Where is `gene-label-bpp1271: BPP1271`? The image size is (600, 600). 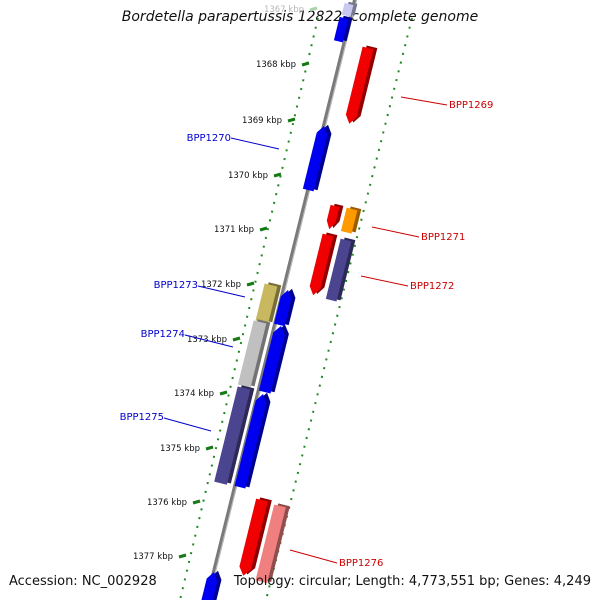
gene-label-bpp1271: BPP1271 is located at coordinates (443, 237).